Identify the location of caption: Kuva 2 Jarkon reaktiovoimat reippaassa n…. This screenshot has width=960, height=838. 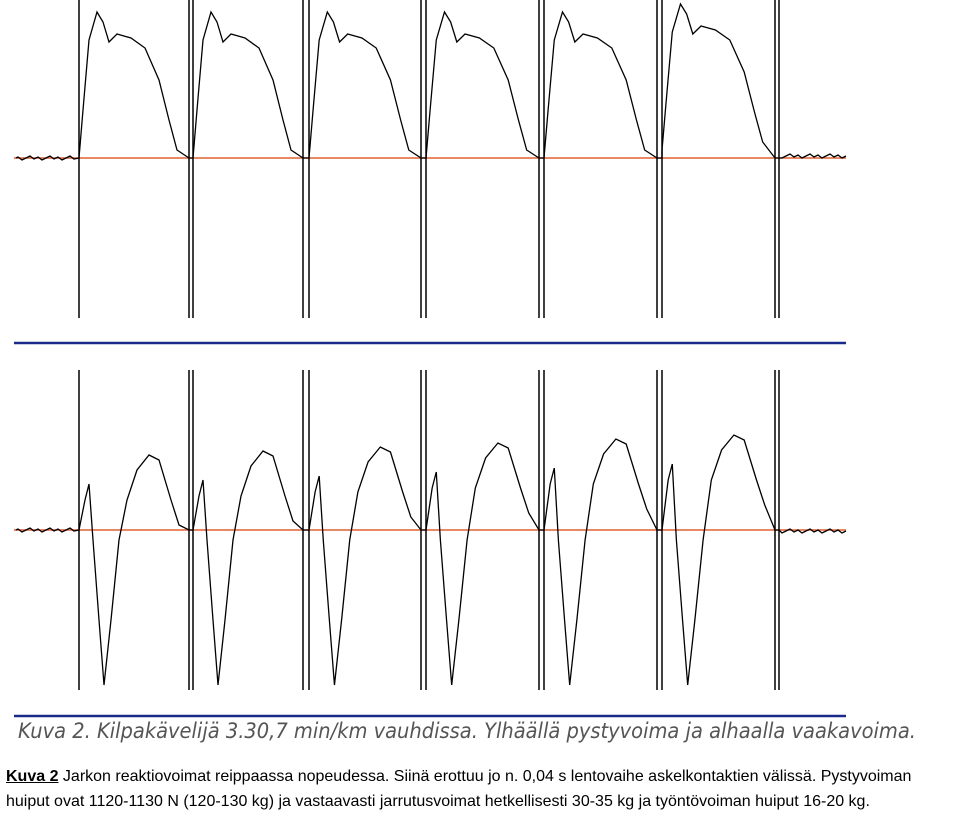
(482, 789).